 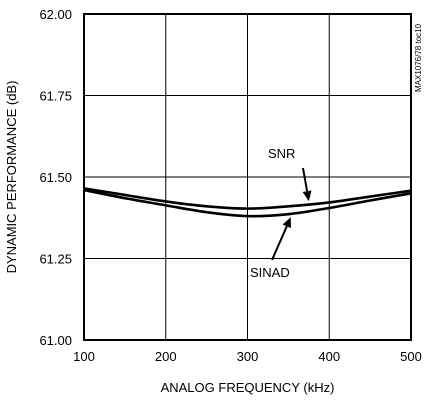 I want to click on snr-label: SNR, so click(x=281, y=153).